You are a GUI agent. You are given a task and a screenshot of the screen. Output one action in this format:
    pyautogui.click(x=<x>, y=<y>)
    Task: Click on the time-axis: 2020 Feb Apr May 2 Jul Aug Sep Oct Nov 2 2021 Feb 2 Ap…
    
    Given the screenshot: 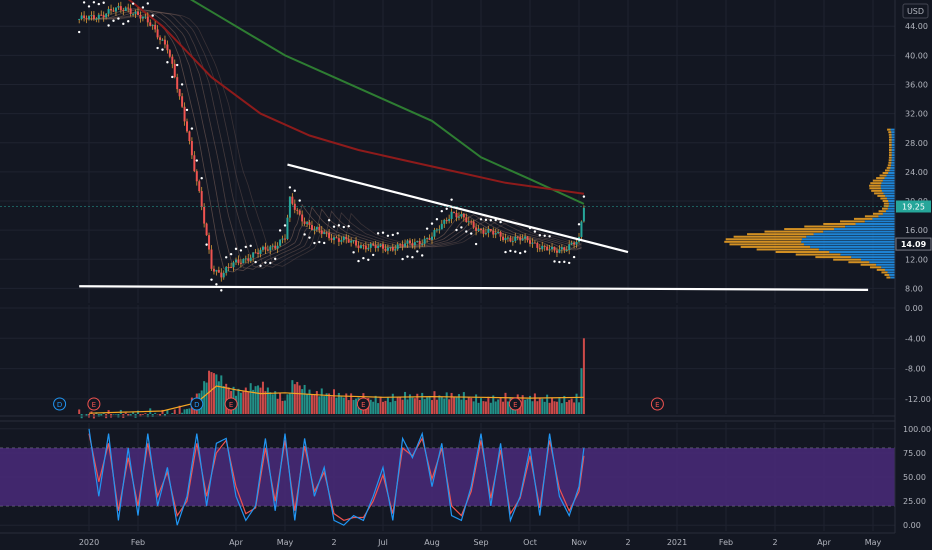 What is the action you would take?
    pyautogui.click(x=466, y=541)
    